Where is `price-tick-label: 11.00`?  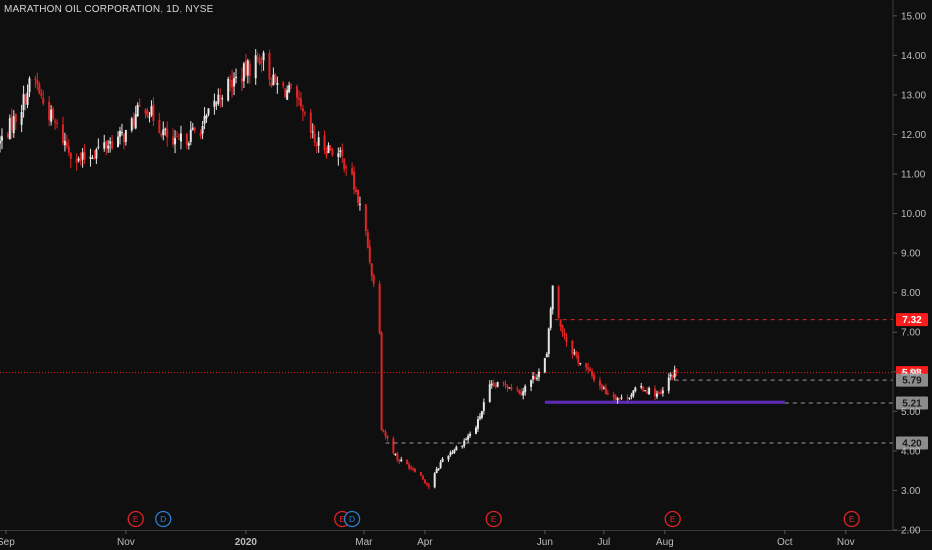
price-tick-label: 11.00 is located at coordinates (913, 175).